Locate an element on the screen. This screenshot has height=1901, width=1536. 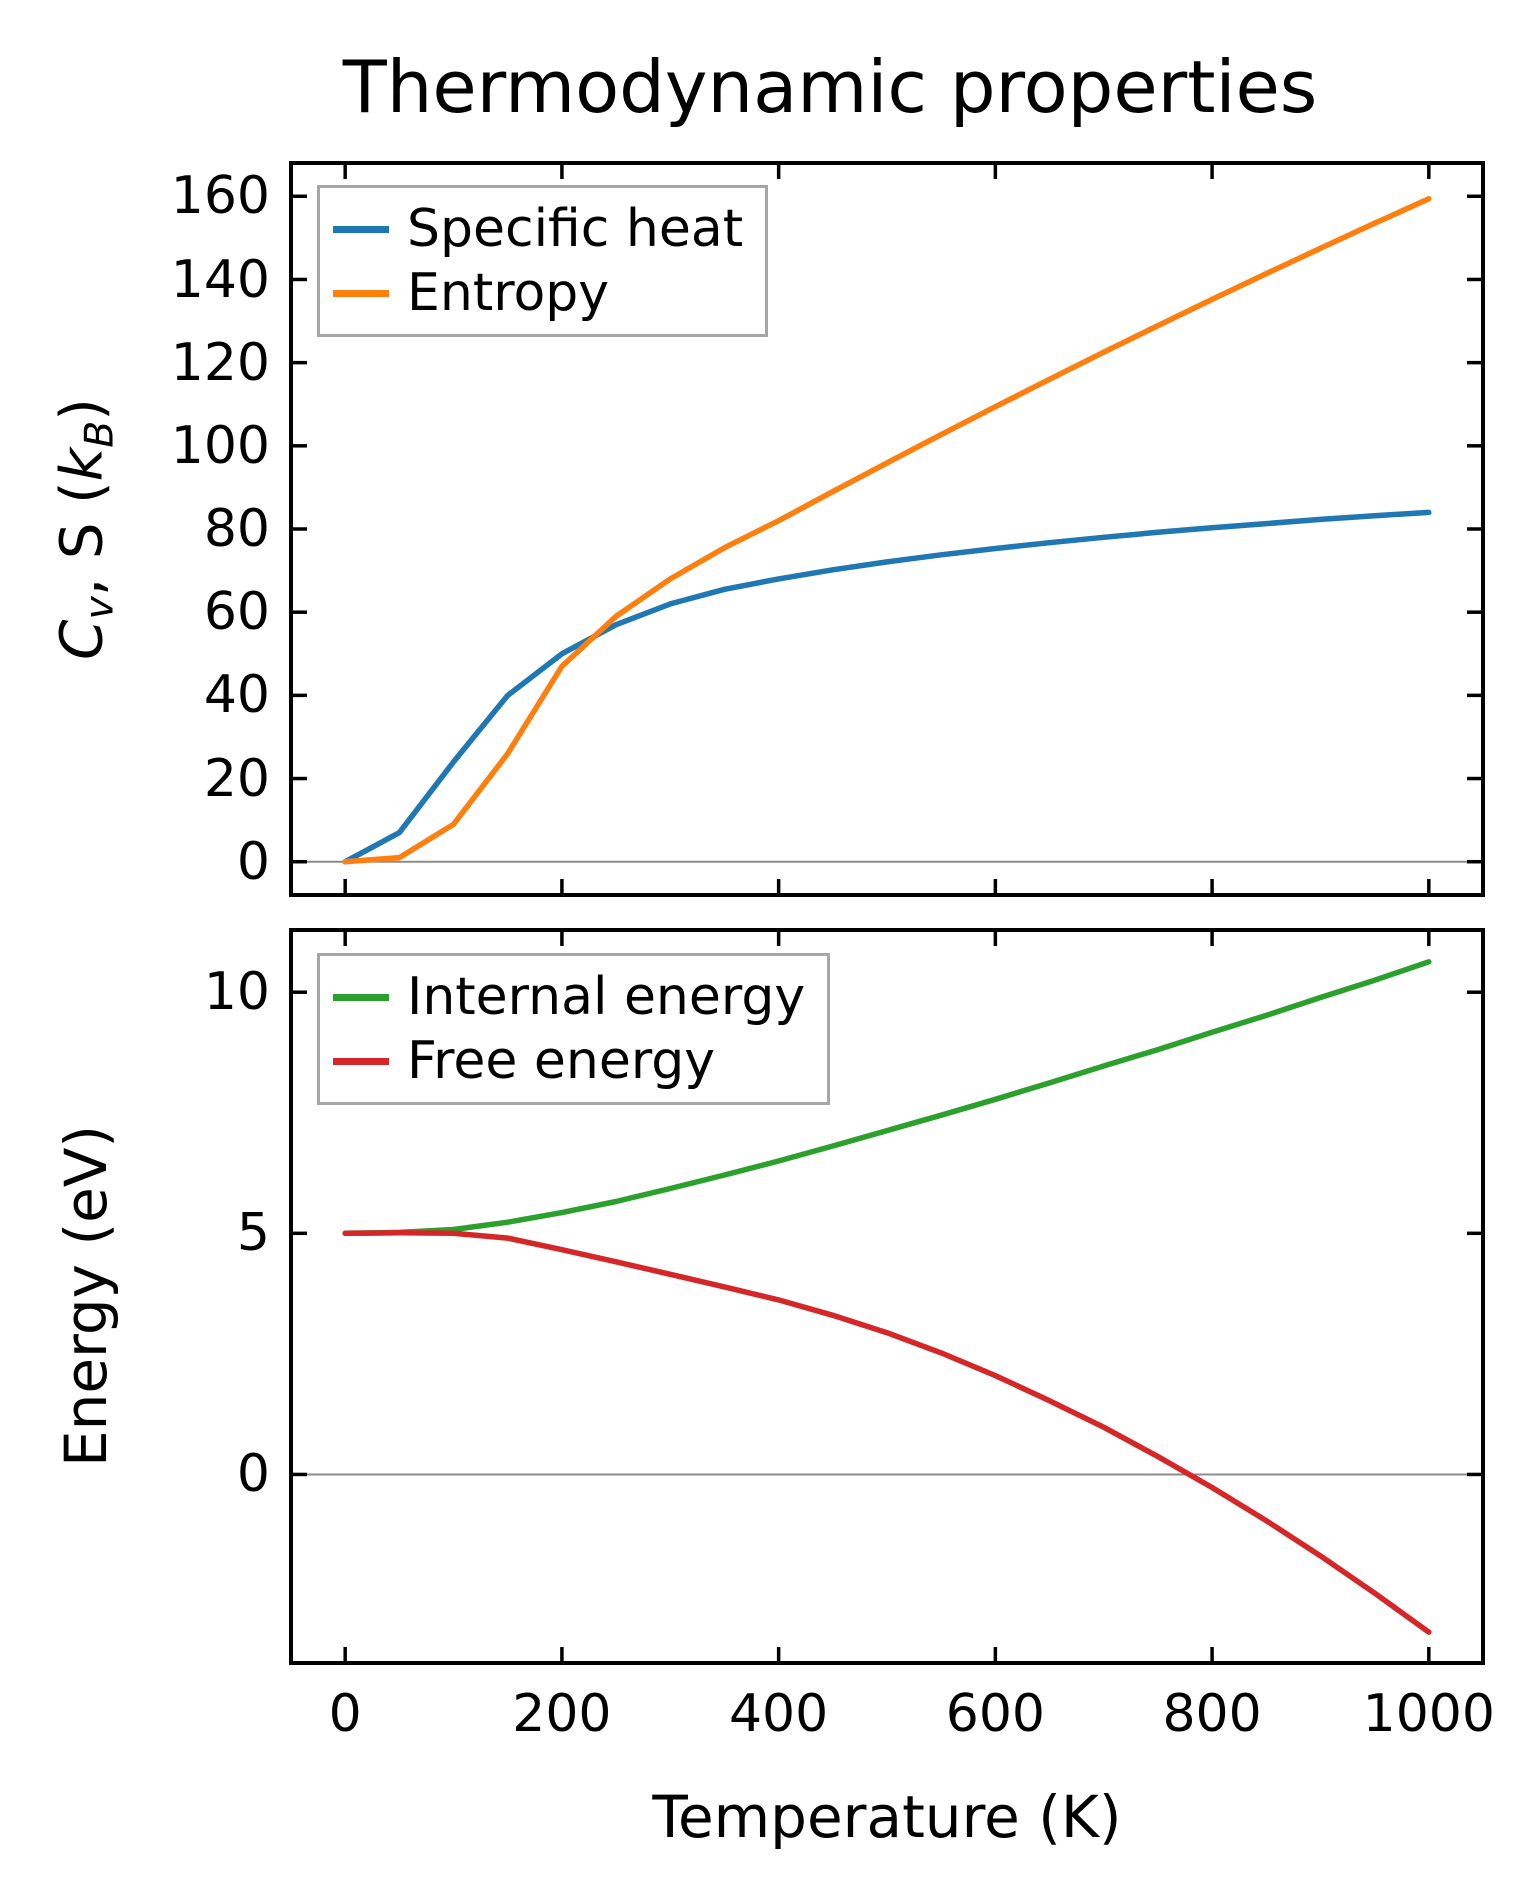
legend-swatch-specific-heat-icon is located at coordinates (361, 229).